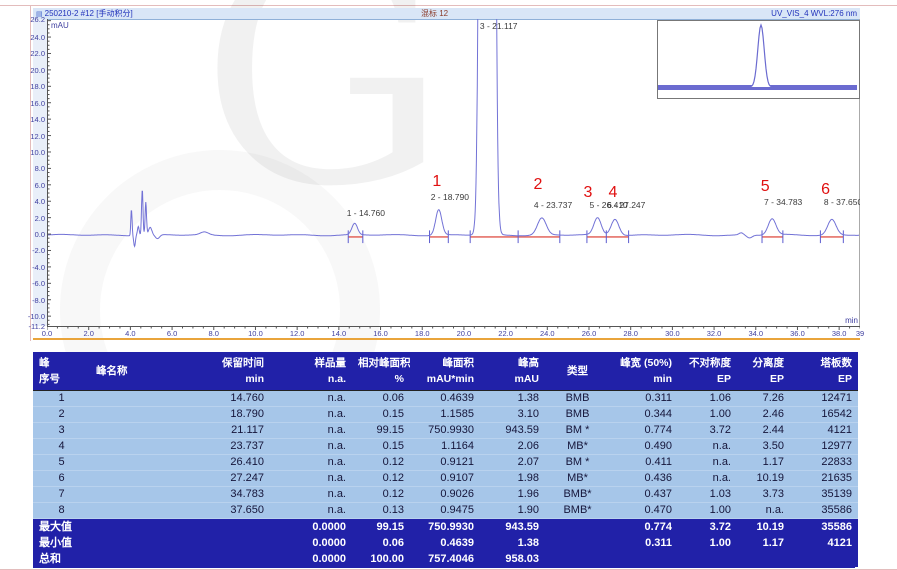 The image size is (897, 570). Describe the element at coordinates (381, 559) in the screenshot. I see `summary-cell: 100.00` at that location.